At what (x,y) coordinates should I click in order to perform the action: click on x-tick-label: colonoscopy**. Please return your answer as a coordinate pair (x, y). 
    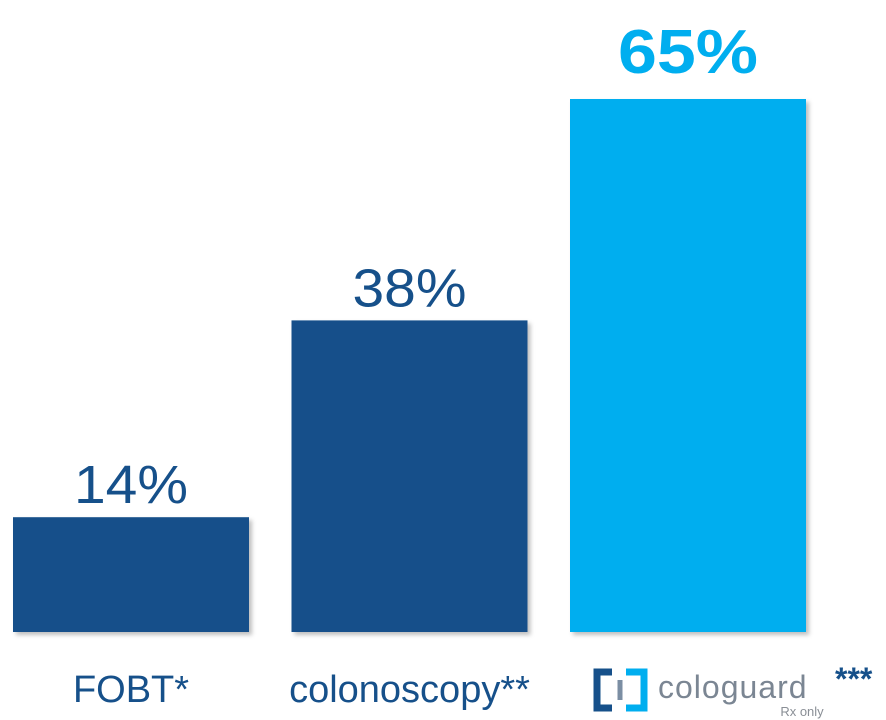
    Looking at the image, I should click on (409, 690).